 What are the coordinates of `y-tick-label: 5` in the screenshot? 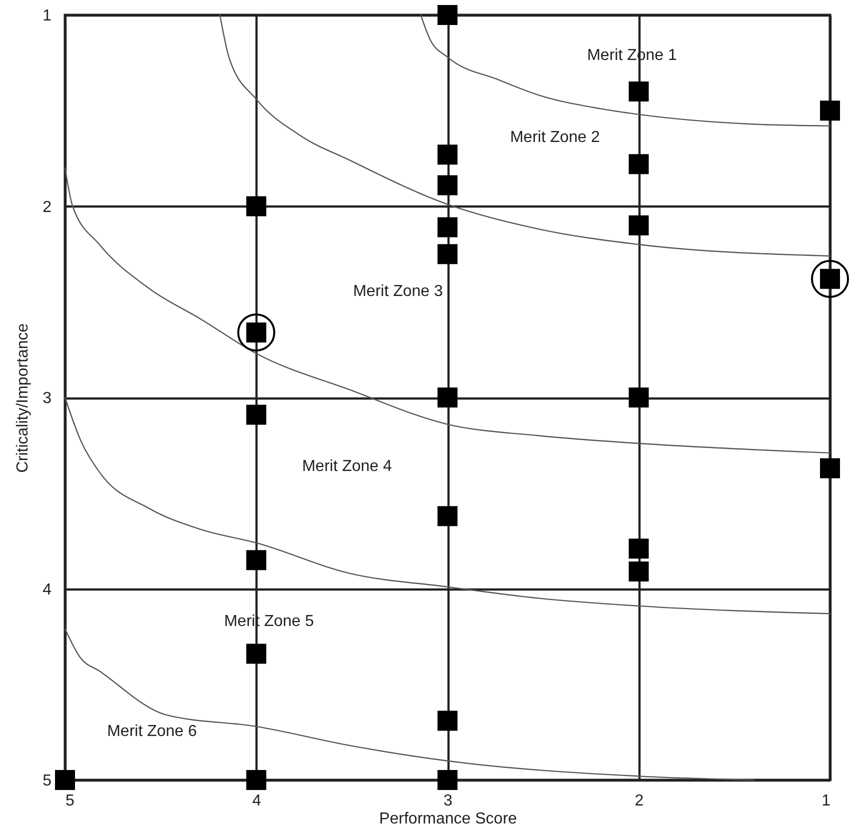 It's located at (47, 781).